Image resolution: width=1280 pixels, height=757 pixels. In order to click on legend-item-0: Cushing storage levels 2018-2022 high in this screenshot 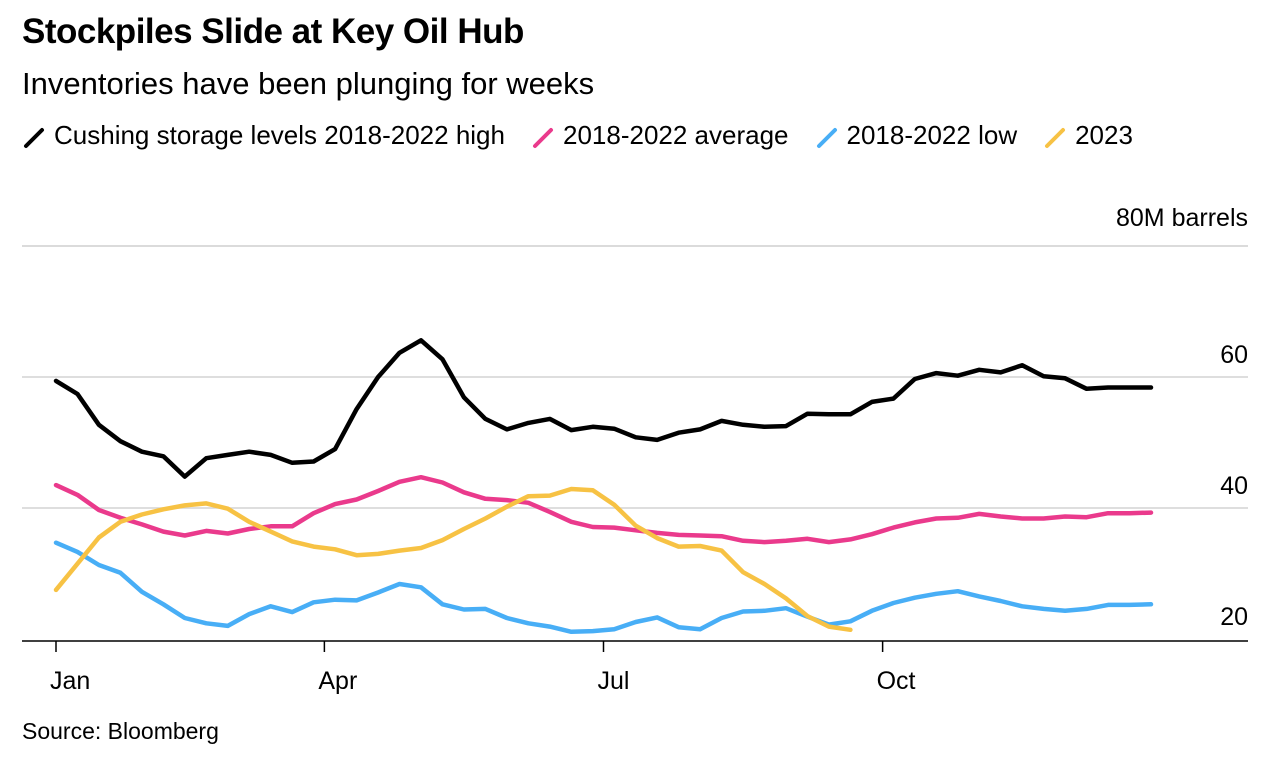, I will do `click(263, 135)`.